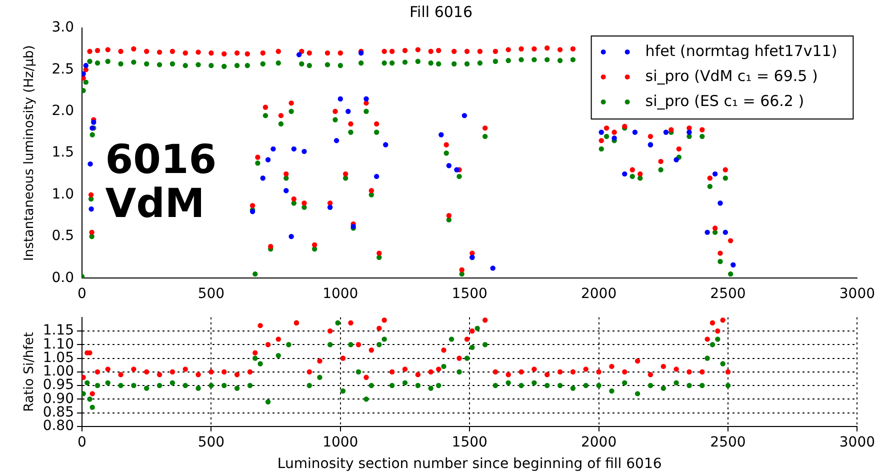 This screenshot has height=475, width=878. I want to click on y-tick-label: 0.0, so click(63, 278).